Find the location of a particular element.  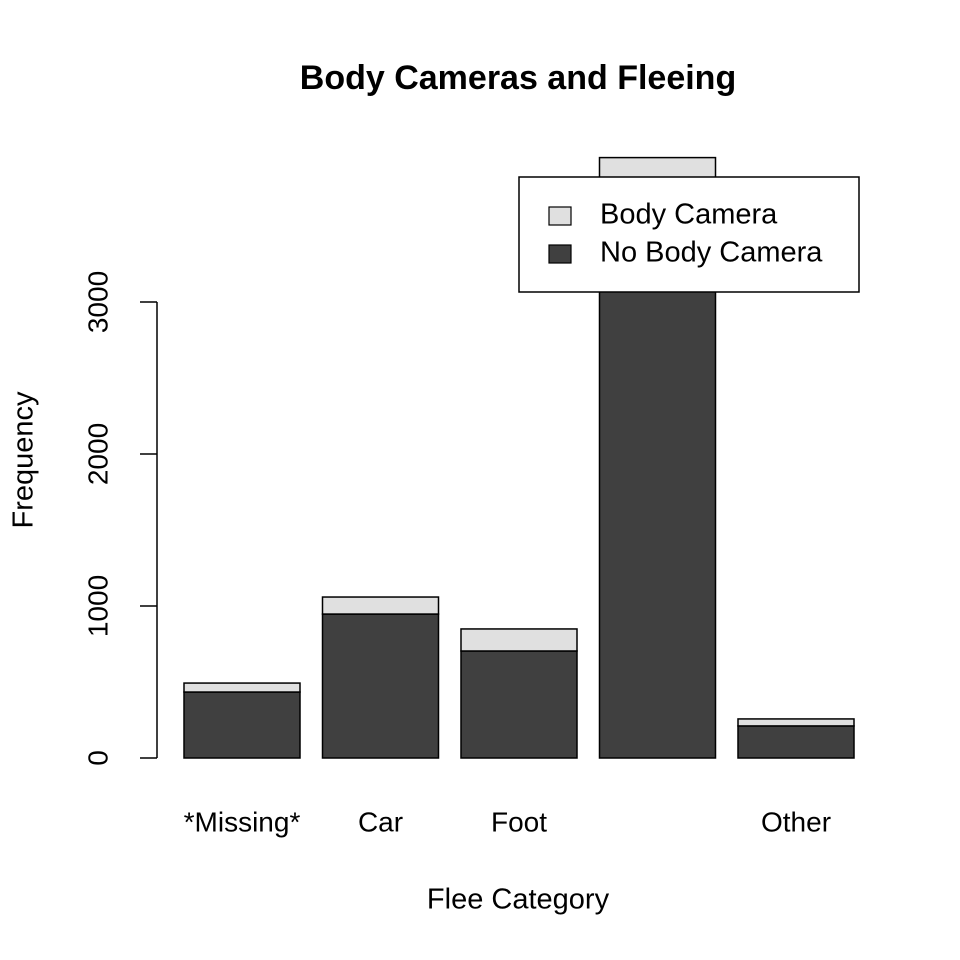

legend-label: Body Camera is located at coordinates (689, 215).